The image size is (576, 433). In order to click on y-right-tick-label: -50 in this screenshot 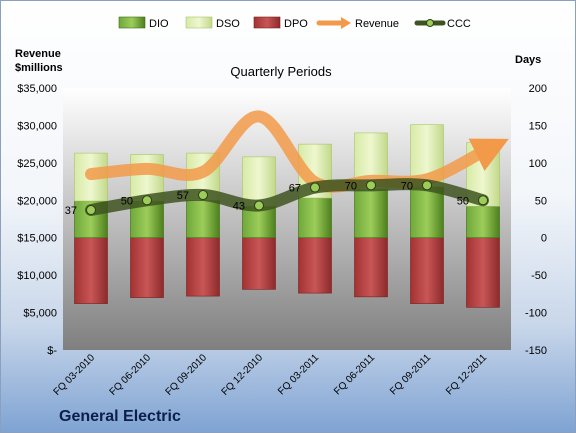, I will do `click(539, 276)`.